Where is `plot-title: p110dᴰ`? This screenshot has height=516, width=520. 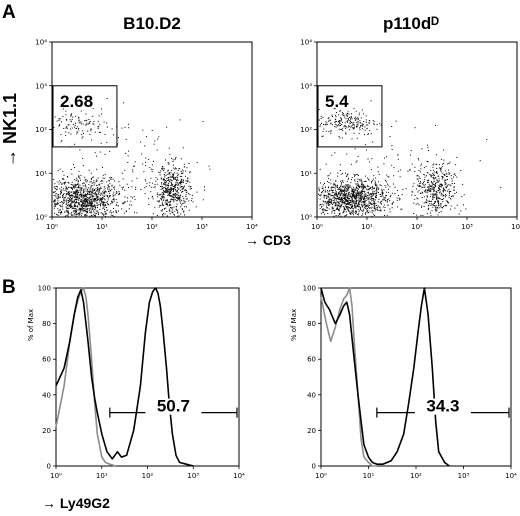 plot-title: p110dᴰ is located at coordinates (411, 23).